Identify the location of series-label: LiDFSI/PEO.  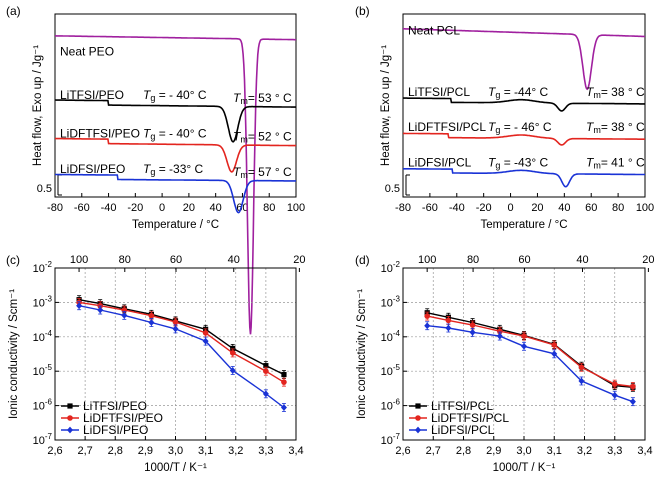
(92, 169).